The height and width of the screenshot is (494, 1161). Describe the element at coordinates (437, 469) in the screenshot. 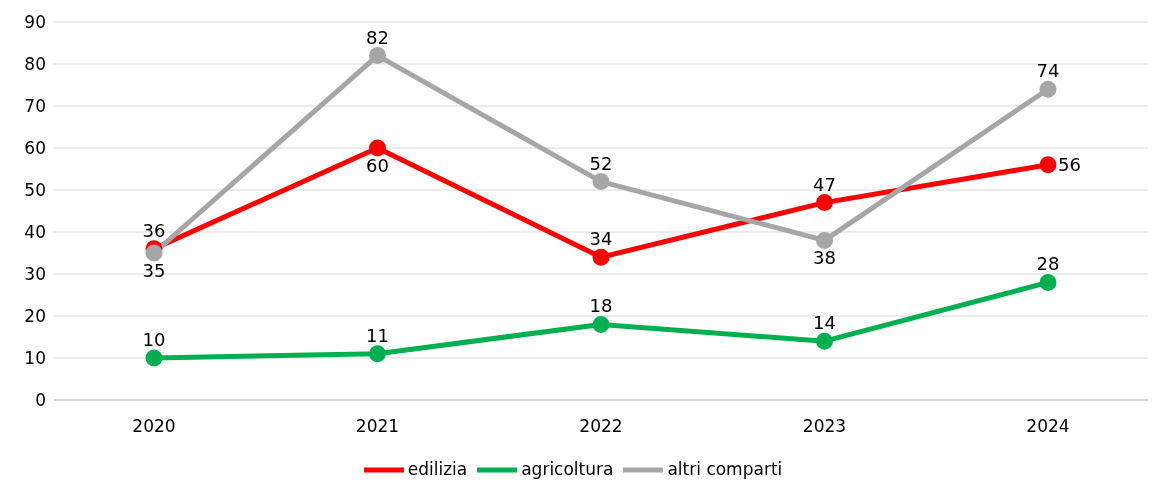

I see `legend-label: edilizia` at that location.